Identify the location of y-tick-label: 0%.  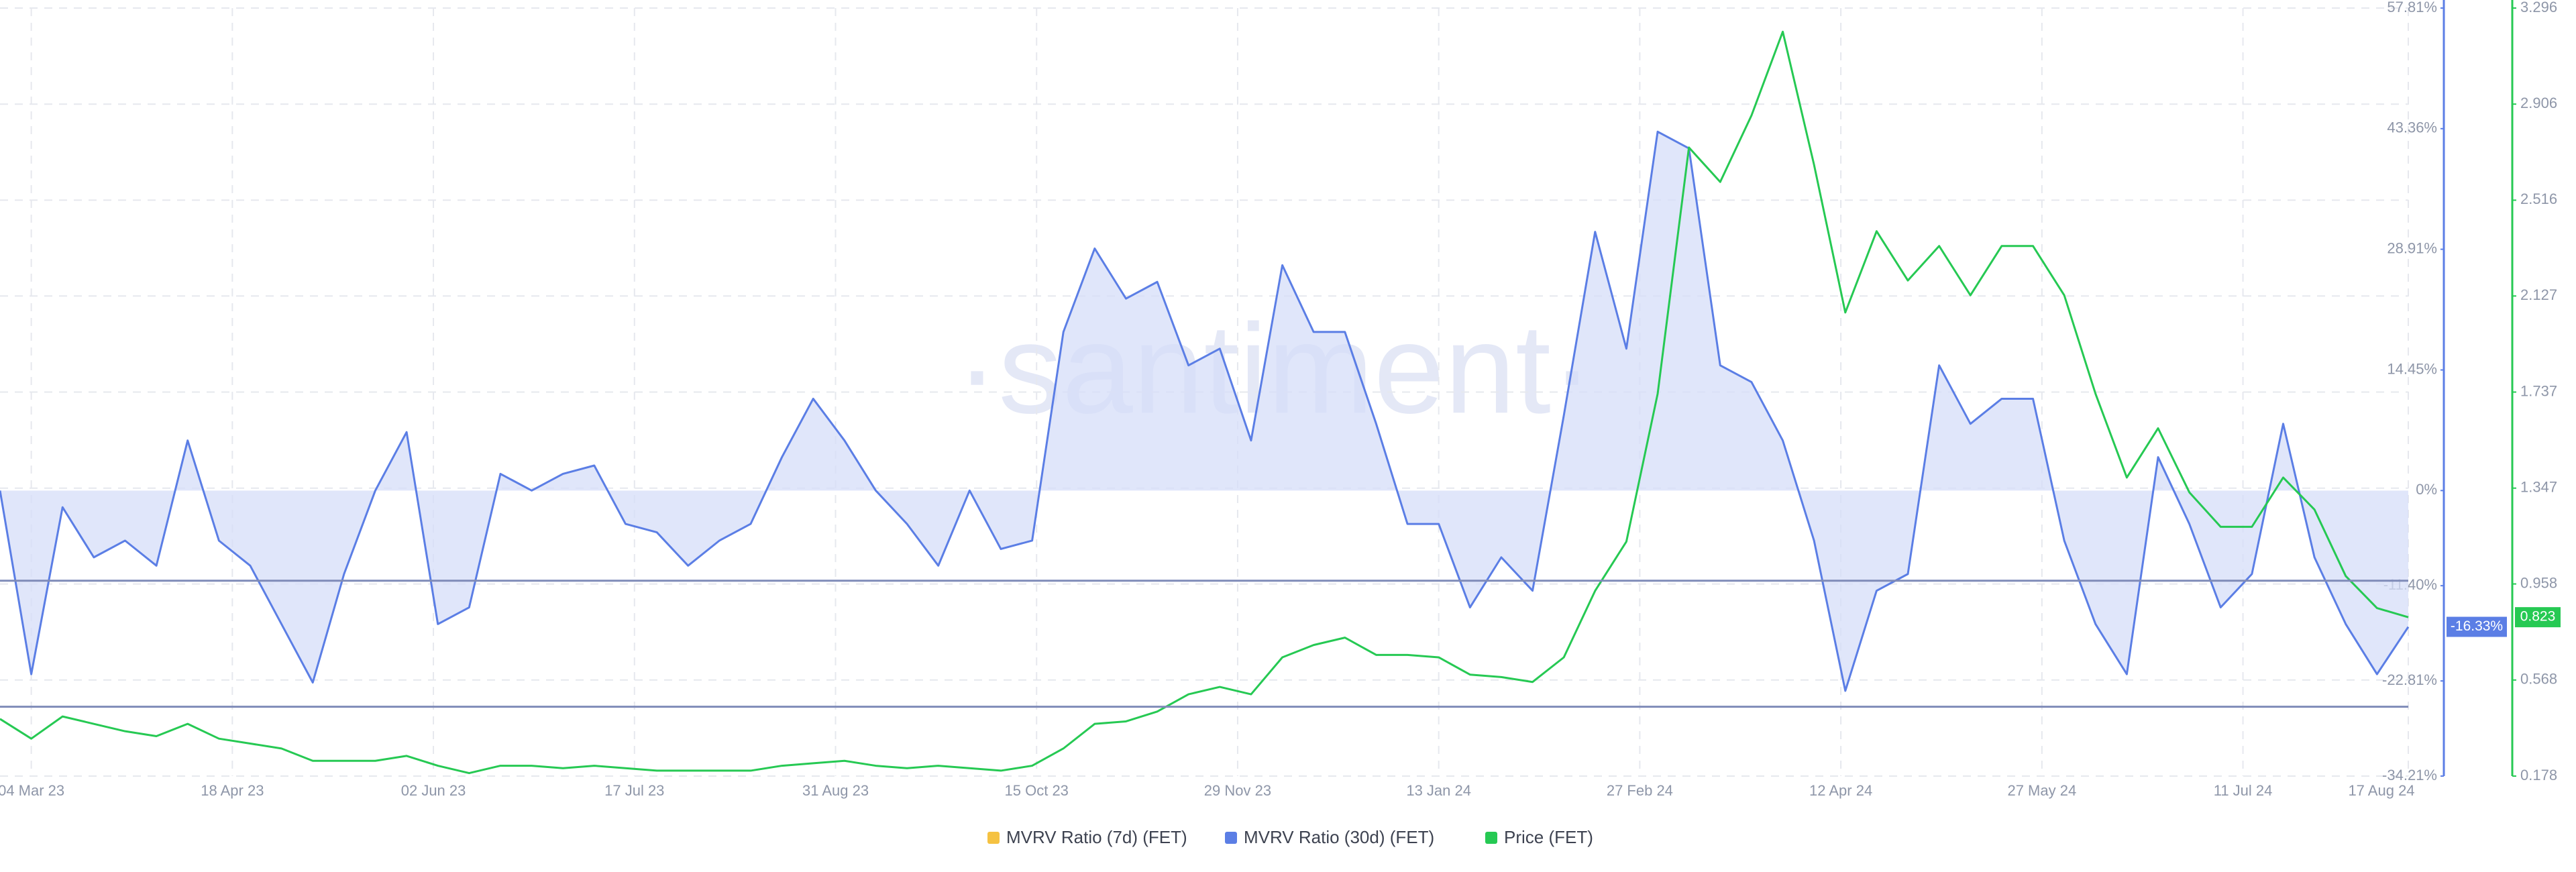
(2426, 489).